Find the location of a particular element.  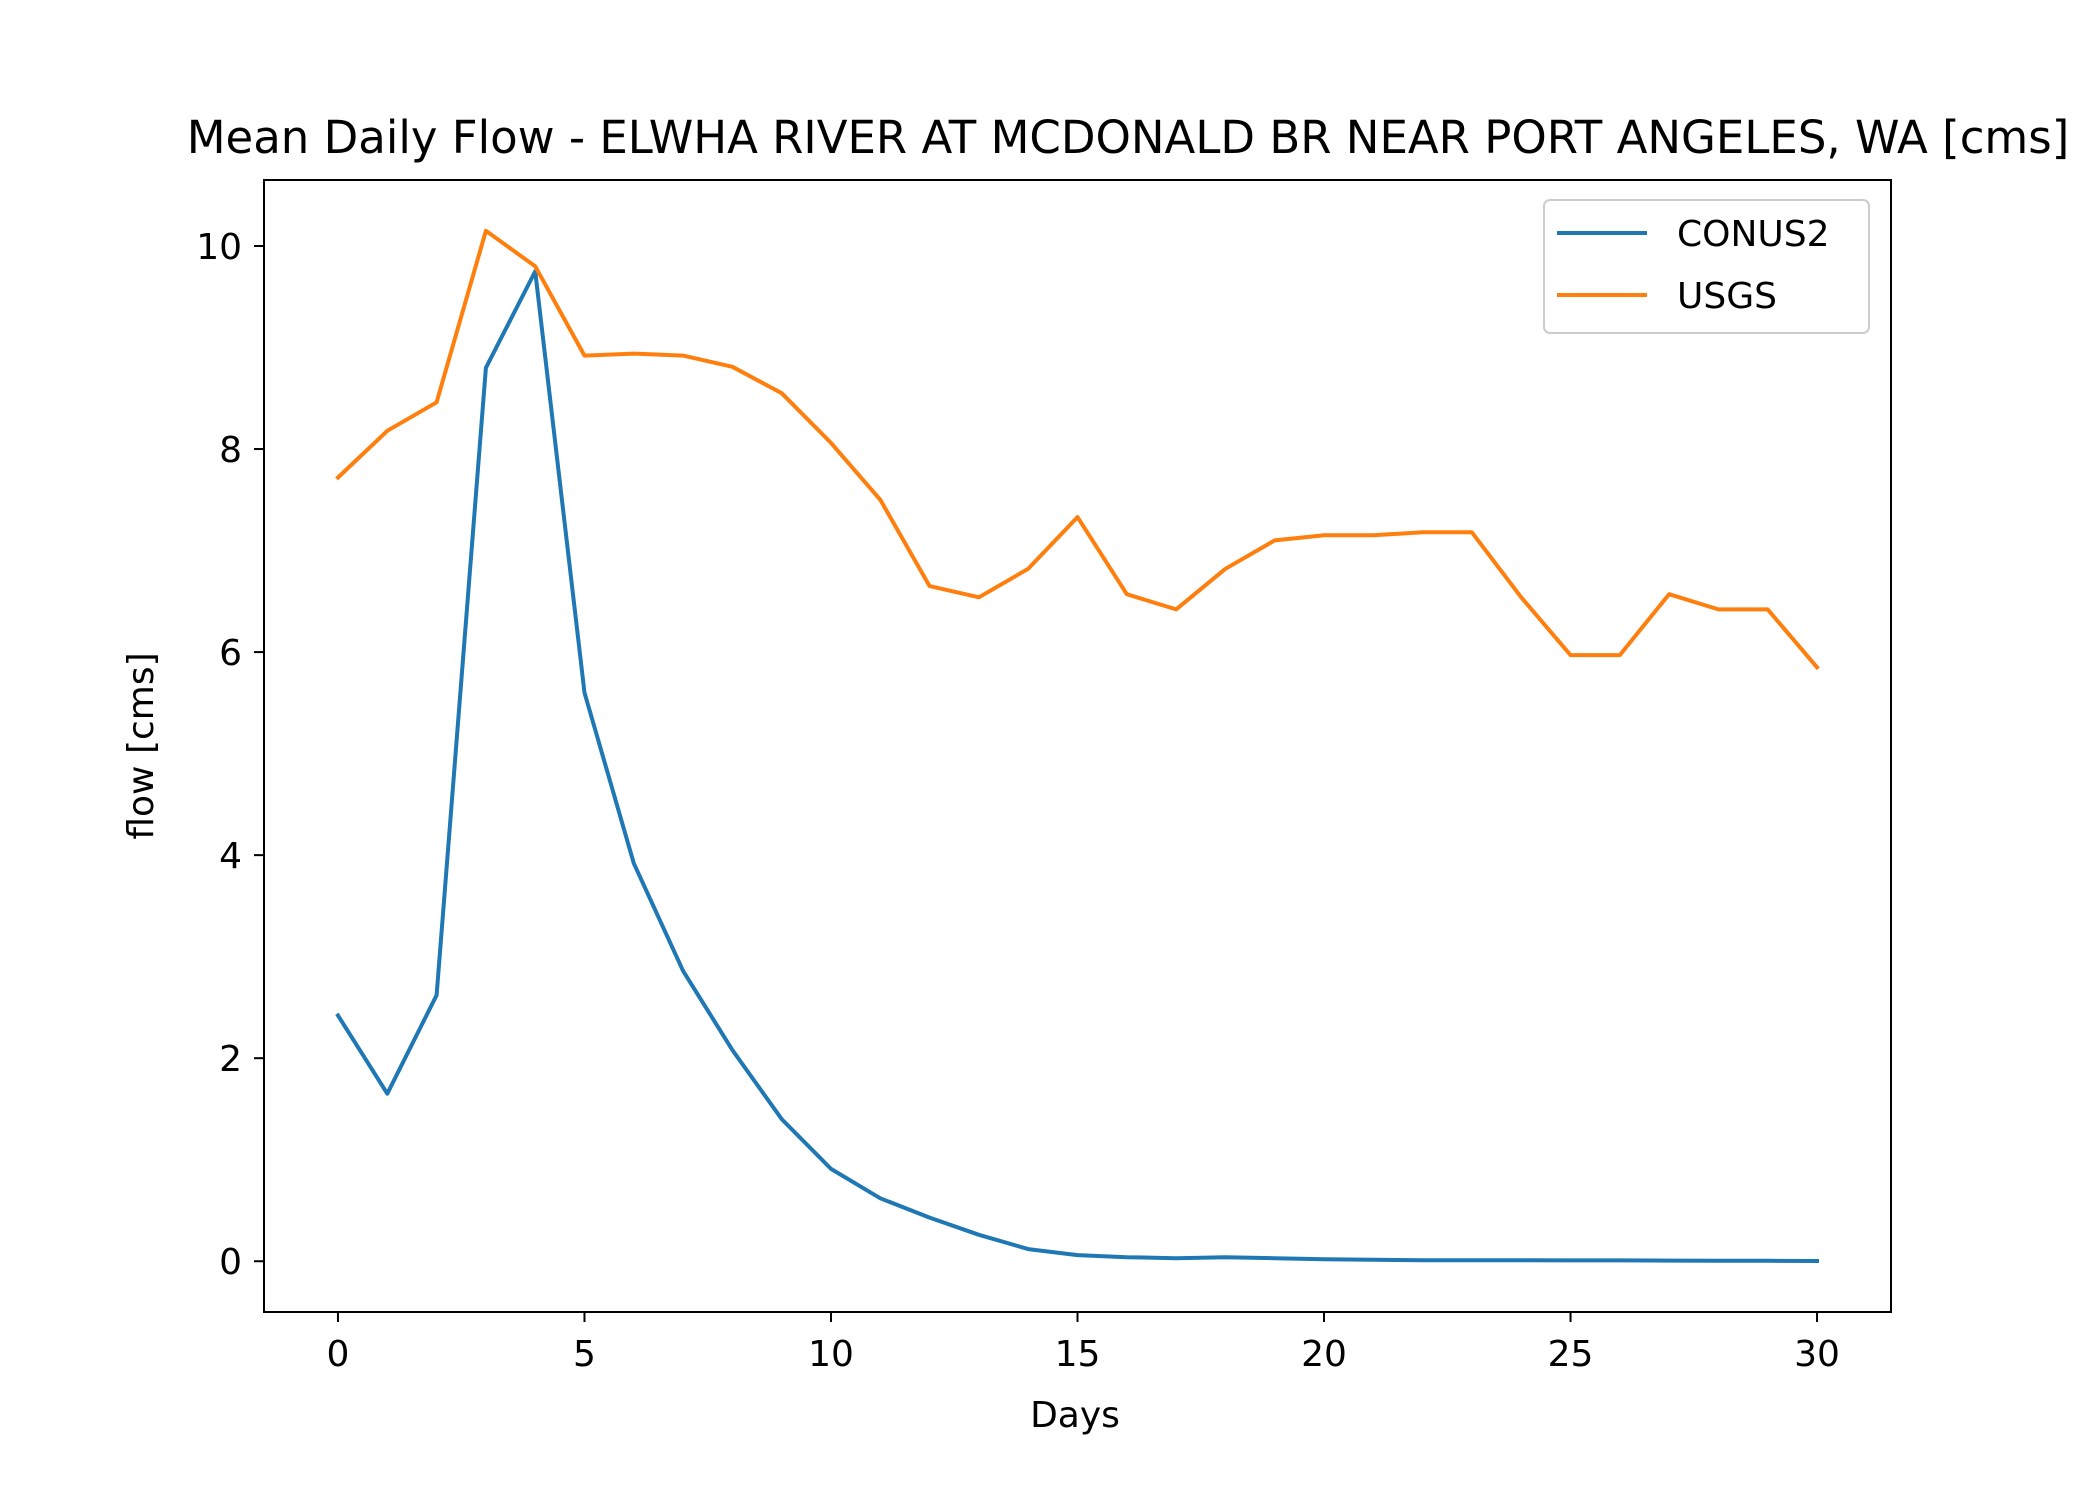

x-ticks: 0 5 10 15 20 25 30 is located at coordinates (1083, 1343).